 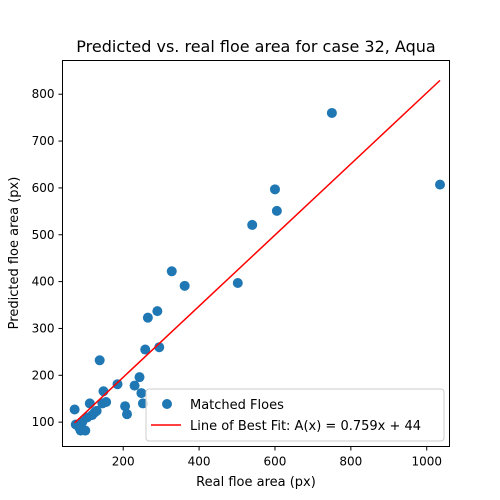 What do you see at coordinates (43, 282) in the screenshot?
I see `y-tick-label-400: 400` at bounding box center [43, 282].